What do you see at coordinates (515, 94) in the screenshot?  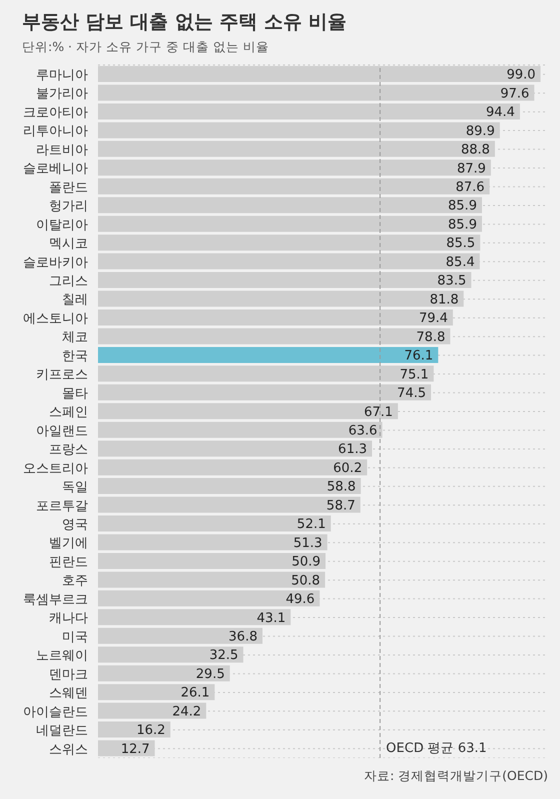 I see `data-label: 97.6` at bounding box center [515, 94].